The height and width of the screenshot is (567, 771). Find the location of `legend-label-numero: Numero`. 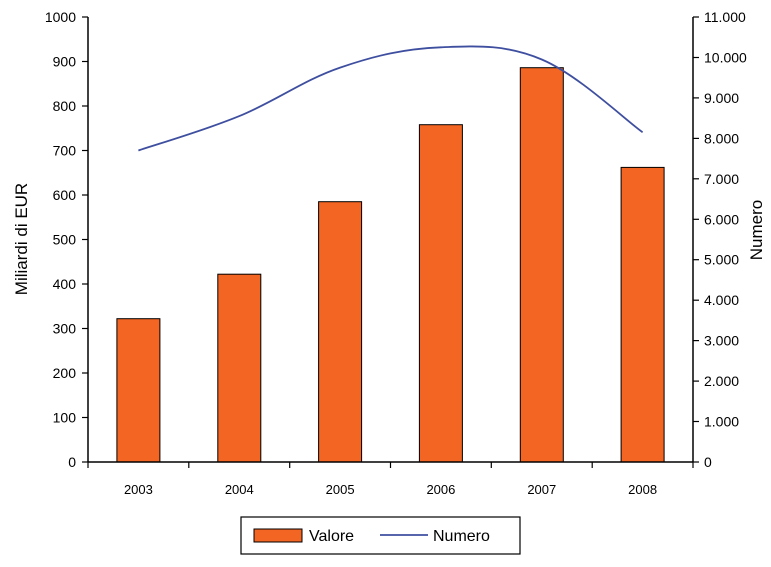

legend-label-numero: Numero is located at coordinates (461, 536).